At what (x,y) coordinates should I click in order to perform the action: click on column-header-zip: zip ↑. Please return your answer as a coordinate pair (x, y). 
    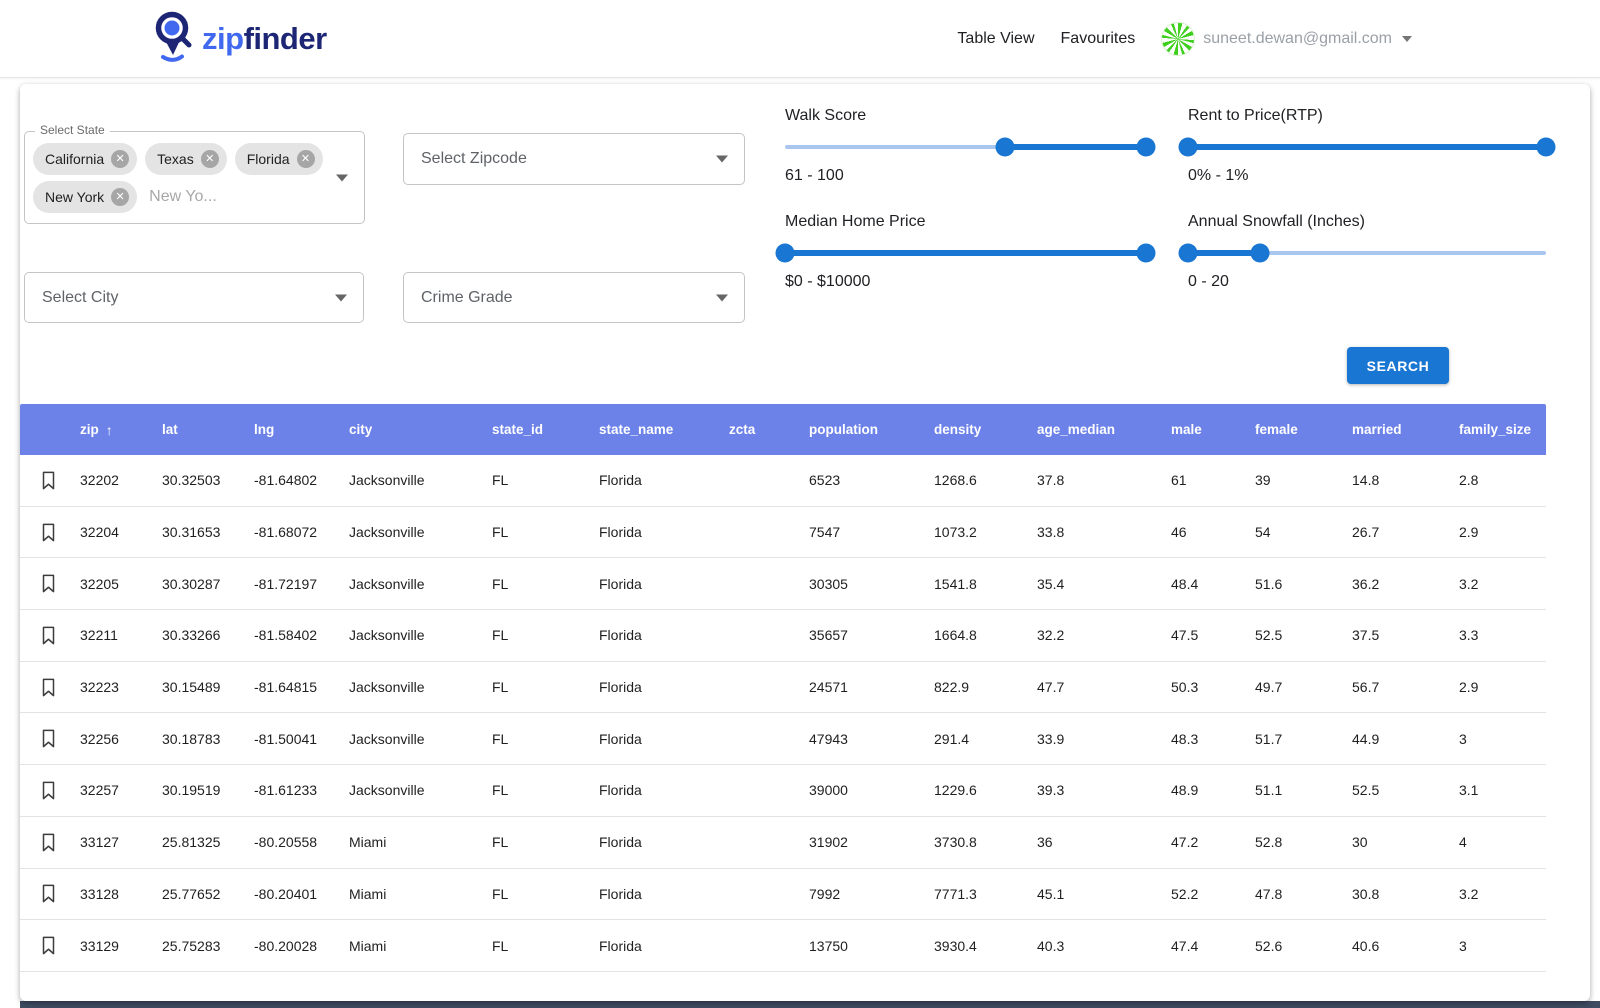
    Looking at the image, I should click on (96, 429).